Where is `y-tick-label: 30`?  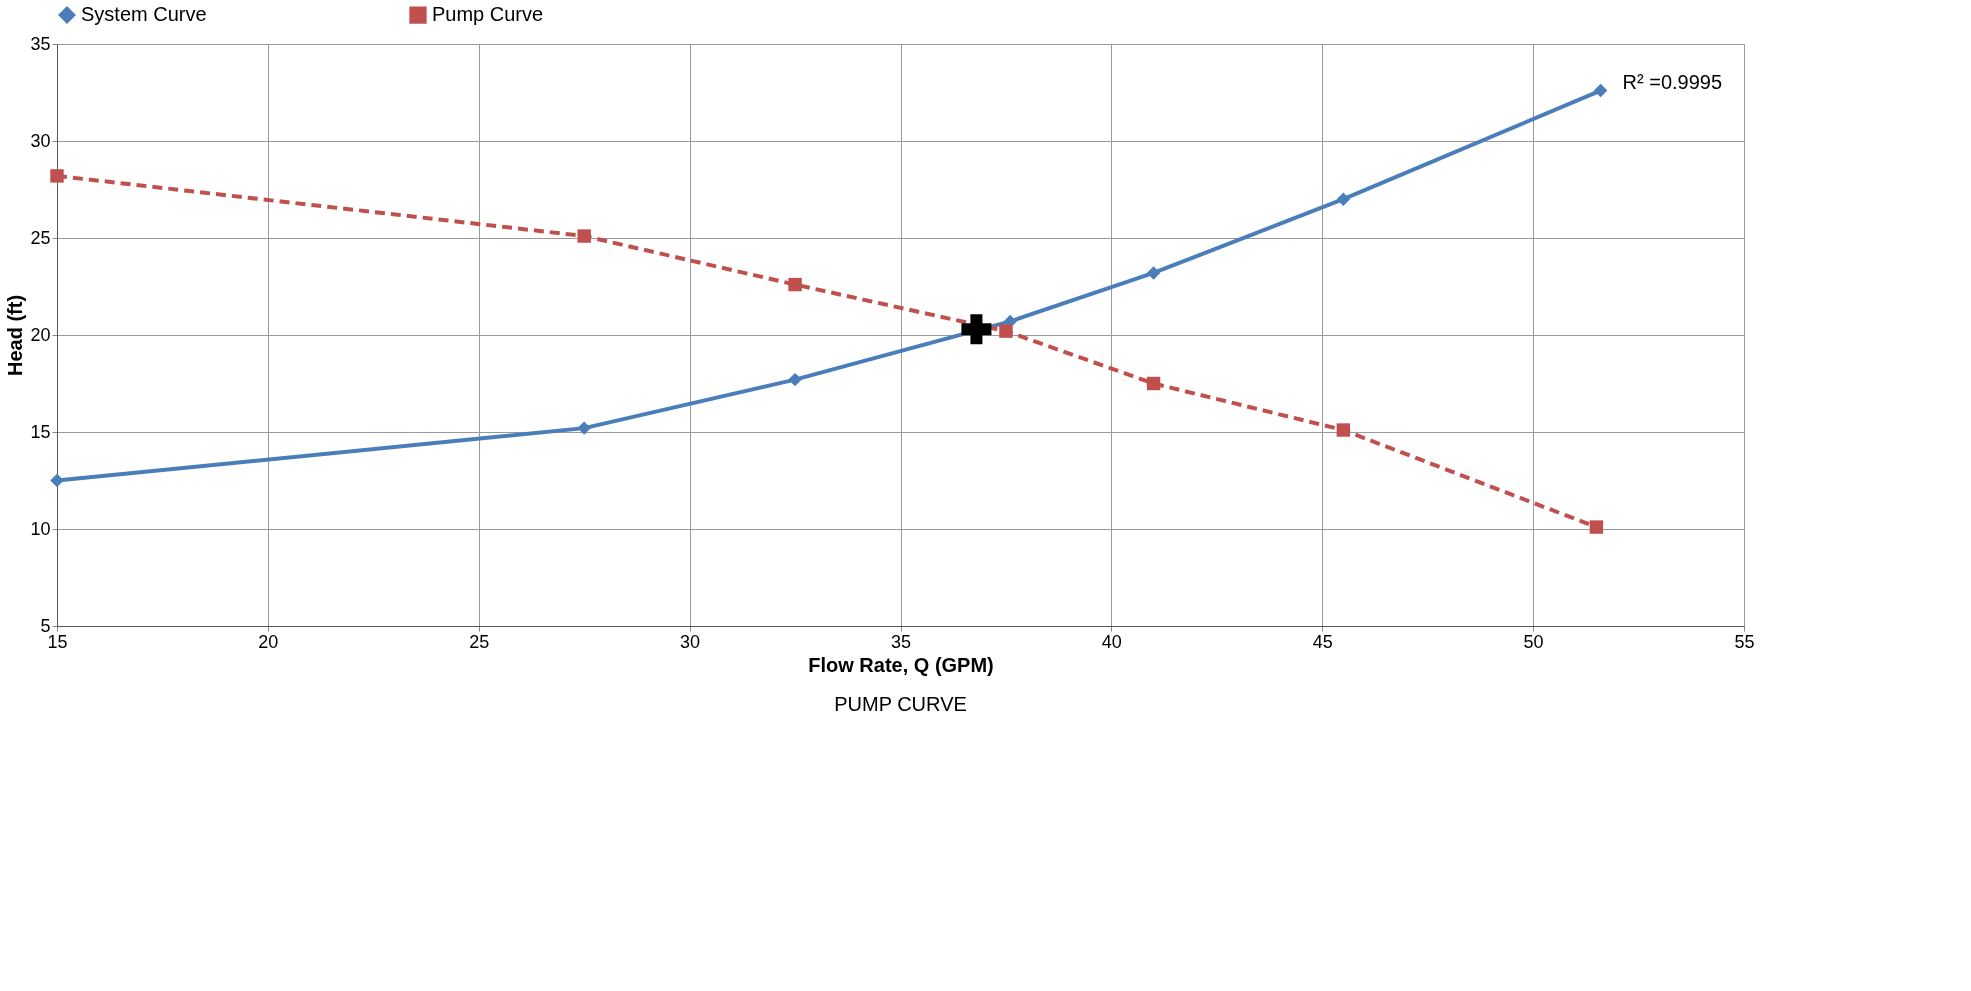 y-tick-label: 30 is located at coordinates (40, 140).